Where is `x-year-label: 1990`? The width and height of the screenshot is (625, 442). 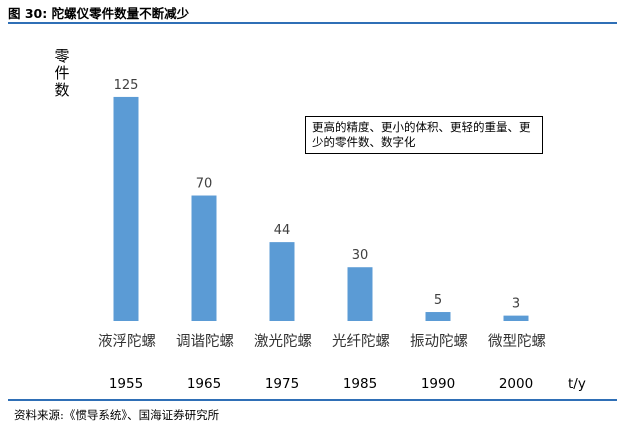 x-year-label: 1990 is located at coordinates (438, 384).